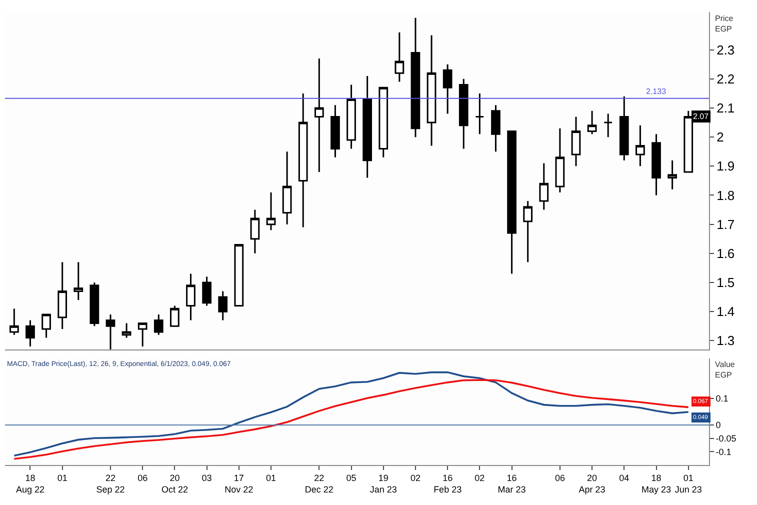 This screenshot has height=505, width=757. Describe the element at coordinates (724, 451) in the screenshot. I see `y-tick-label: -0.1` at that location.